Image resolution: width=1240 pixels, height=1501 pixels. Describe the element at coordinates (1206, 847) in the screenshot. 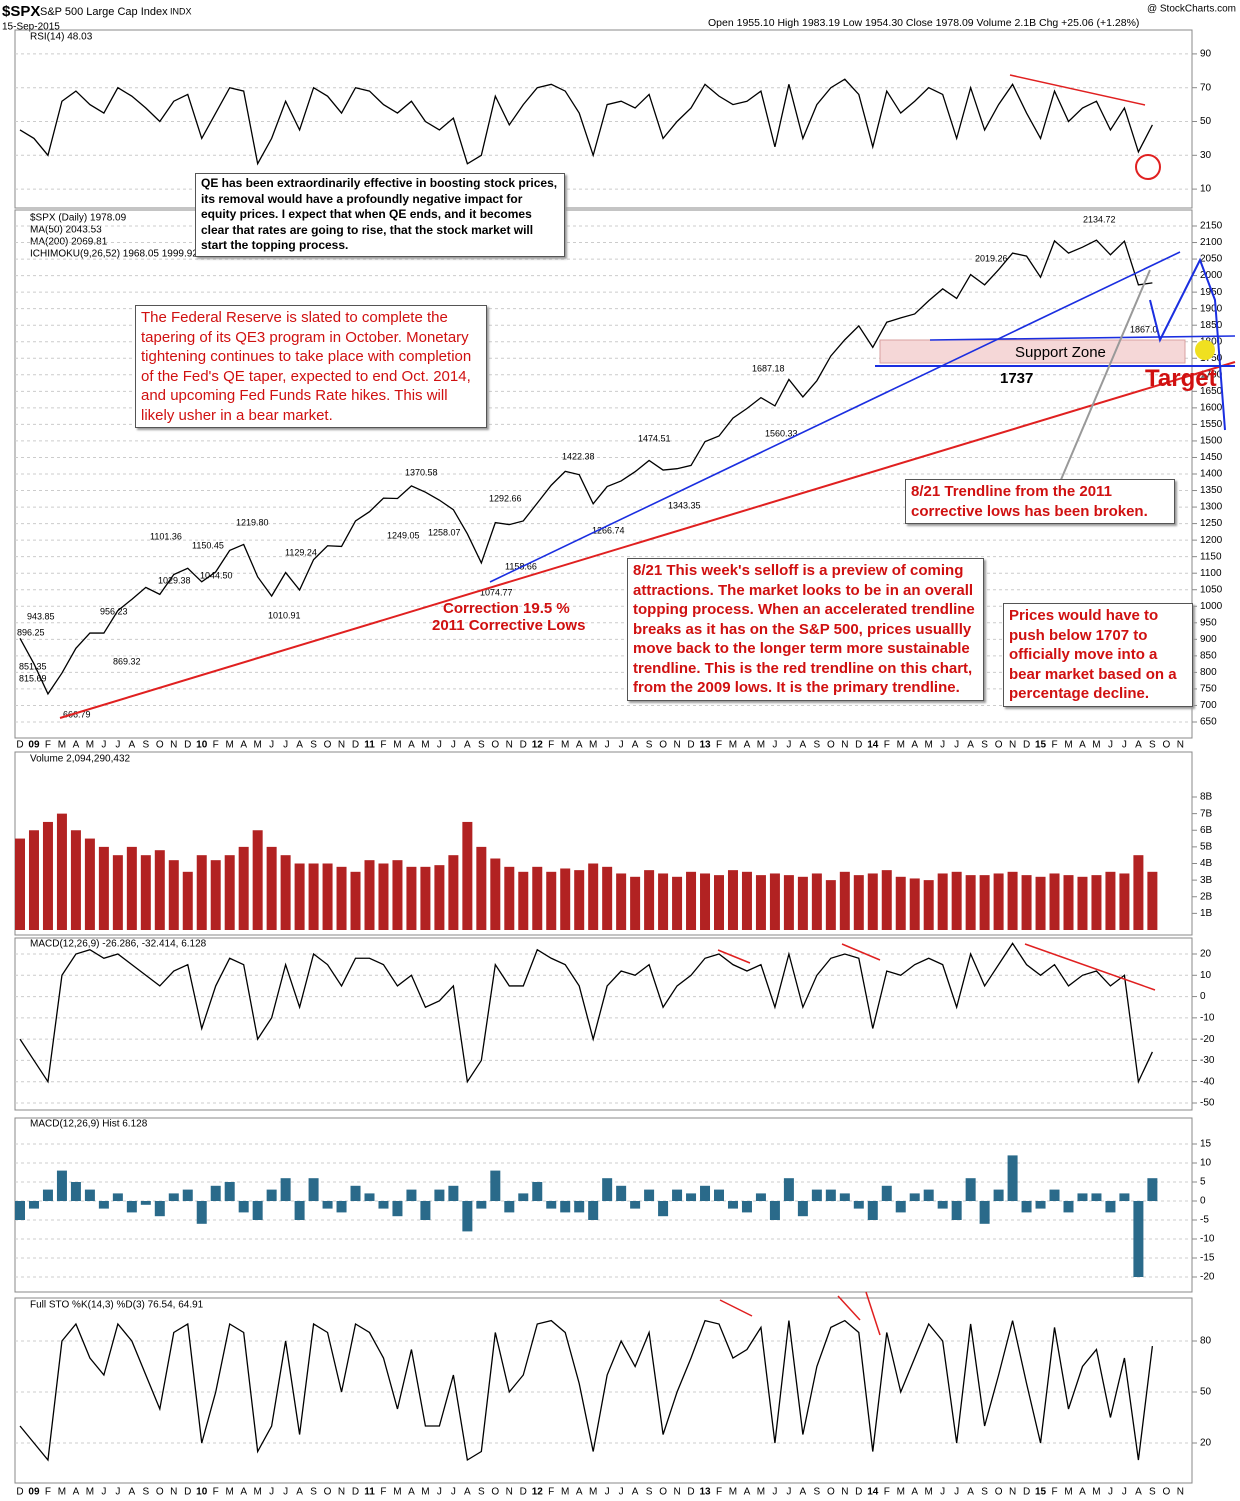

I see `y-tick-label: 5B` at that location.